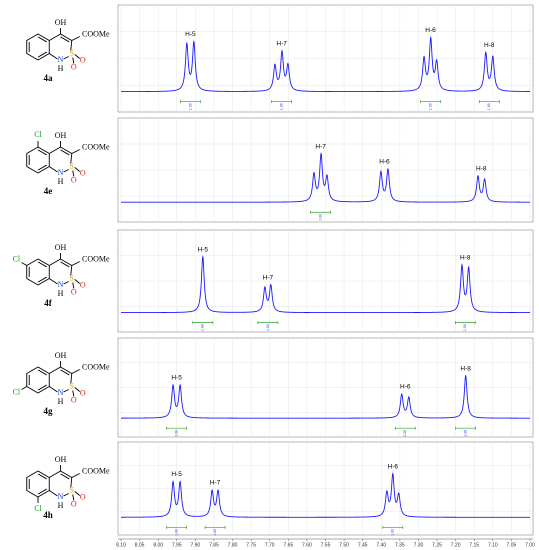 Image resolution: width=539 pixels, height=550 pixels. I want to click on hetero-ring, so click(61, 271).